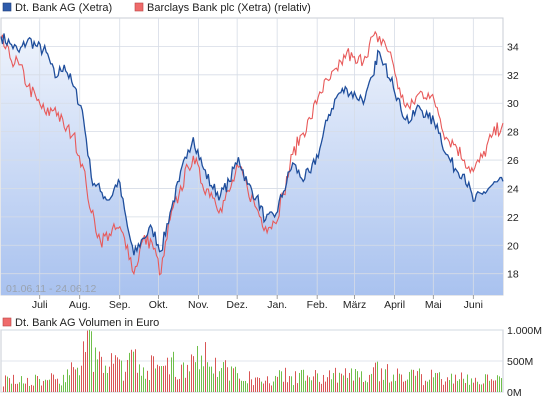 This screenshot has height=401, width=545. What do you see at coordinates (229, 8) in the screenshot?
I see `legend-label-series-2: Barclays Bank plc (Xetra) (relativ)` at bounding box center [229, 8].